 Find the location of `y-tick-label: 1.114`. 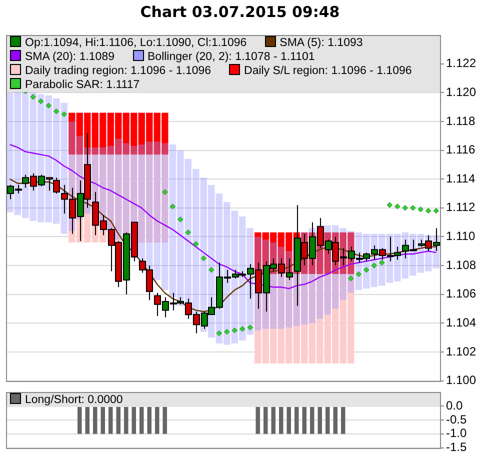

y-tick-label: 1.114 is located at coordinates (461, 178).